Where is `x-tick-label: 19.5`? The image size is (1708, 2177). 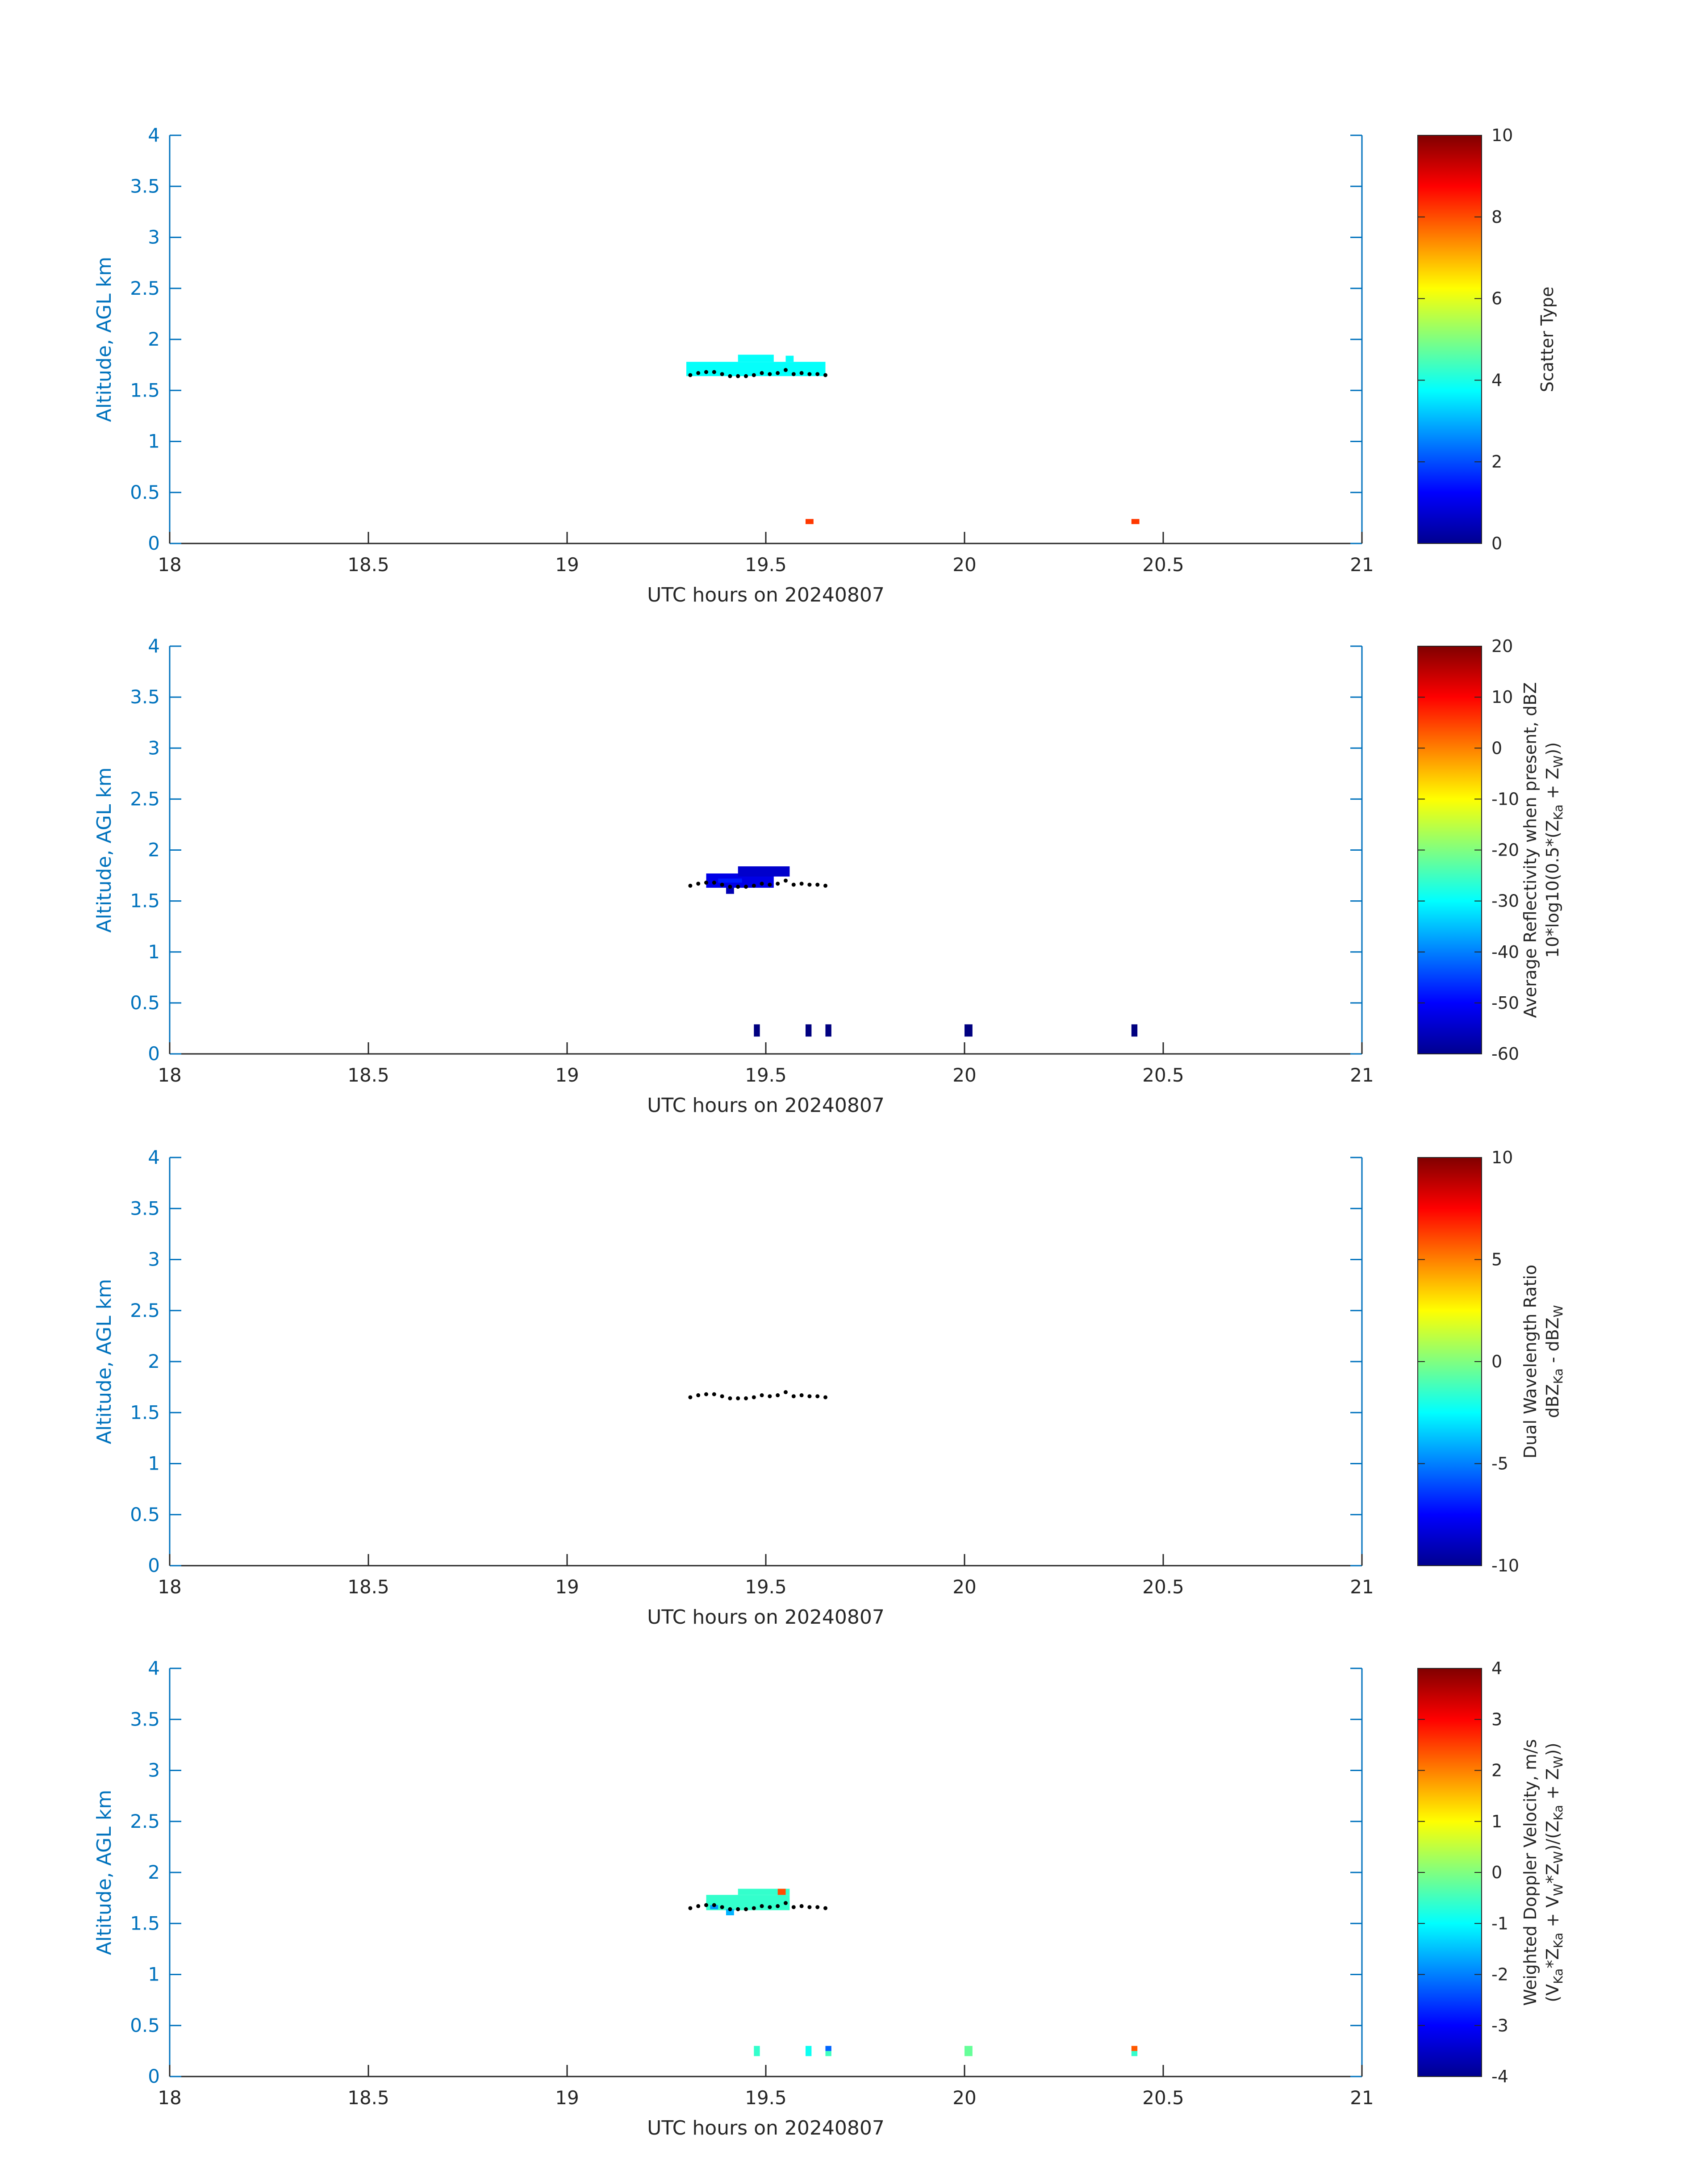 x-tick-label: 19.5 is located at coordinates (766, 1075).